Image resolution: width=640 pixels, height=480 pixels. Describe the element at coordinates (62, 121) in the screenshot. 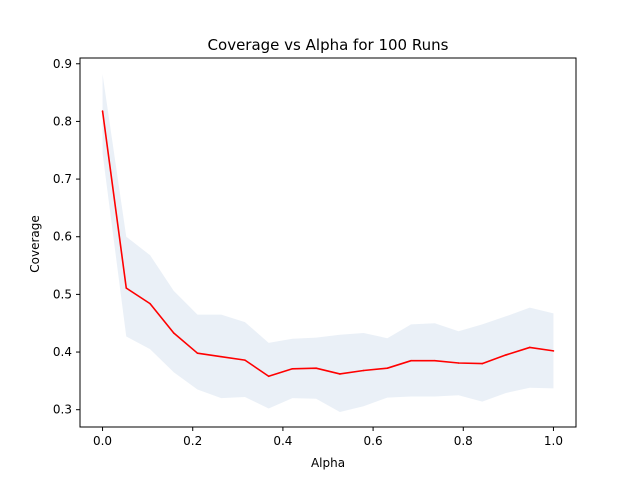

I see `y-tick-label: 0.8` at that location.